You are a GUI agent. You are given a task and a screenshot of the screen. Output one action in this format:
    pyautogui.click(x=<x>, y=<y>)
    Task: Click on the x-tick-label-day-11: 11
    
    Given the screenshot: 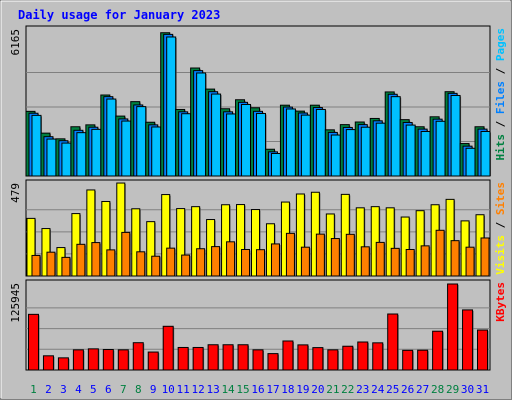 What is the action you would take?
    pyautogui.click(x=183, y=389)
    